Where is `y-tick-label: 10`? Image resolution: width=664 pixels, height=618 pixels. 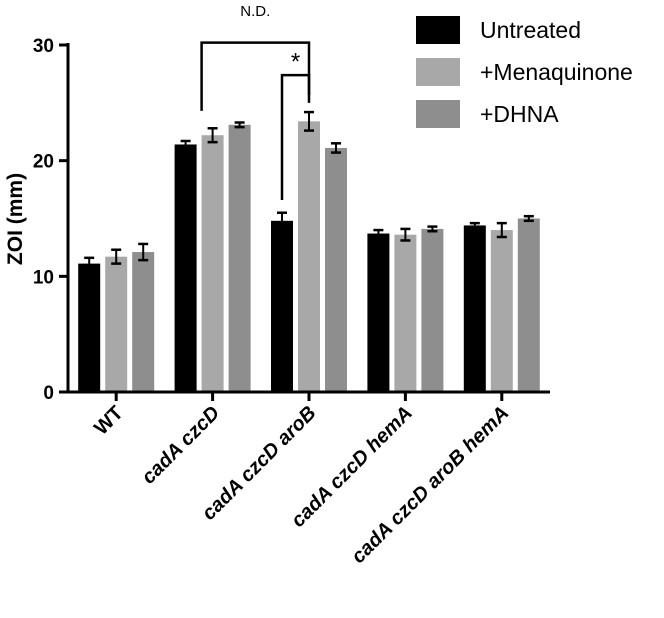 y-tick-label: 10 is located at coordinates (43, 277).